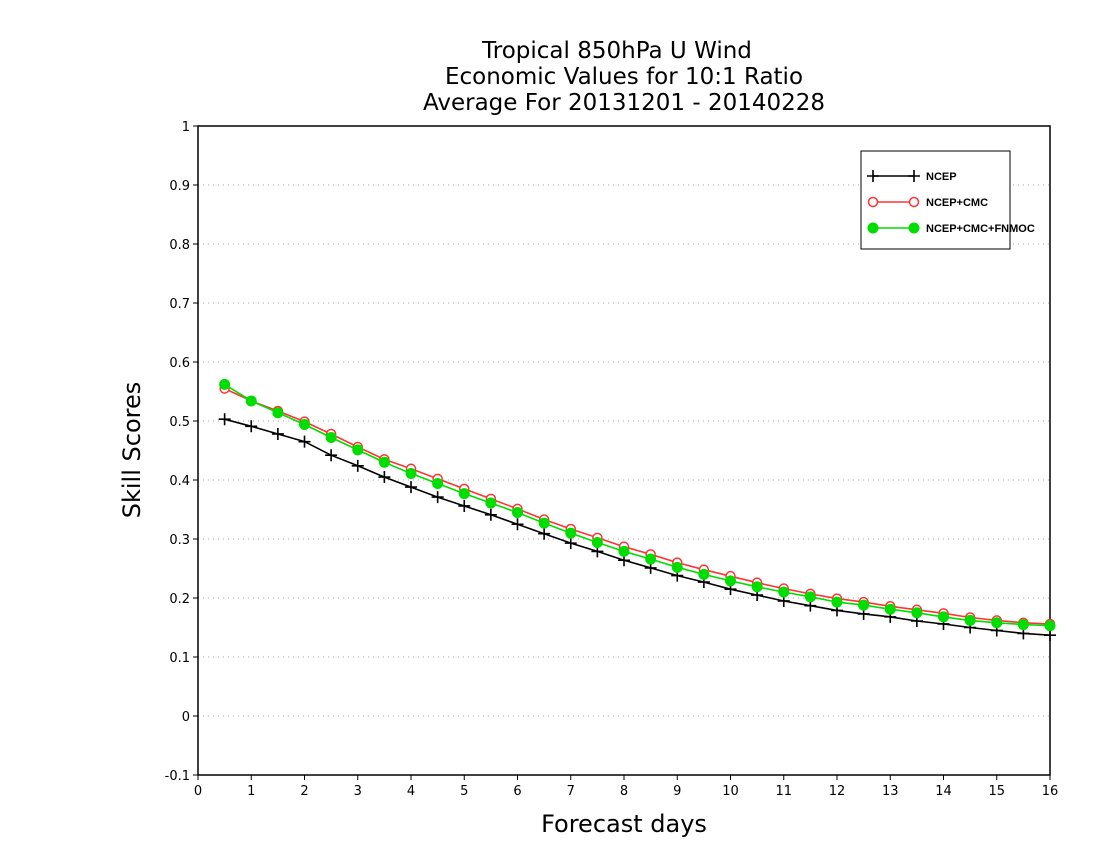 This screenshot has width=1100, height=850. I want to click on y-axis-title: Skill Scores, so click(132, 450).